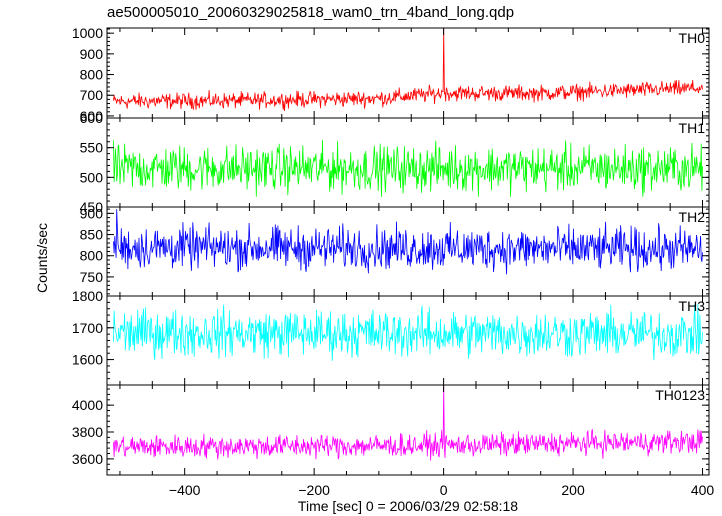  I want to click on th0-panel-label: TH0, so click(692, 38).